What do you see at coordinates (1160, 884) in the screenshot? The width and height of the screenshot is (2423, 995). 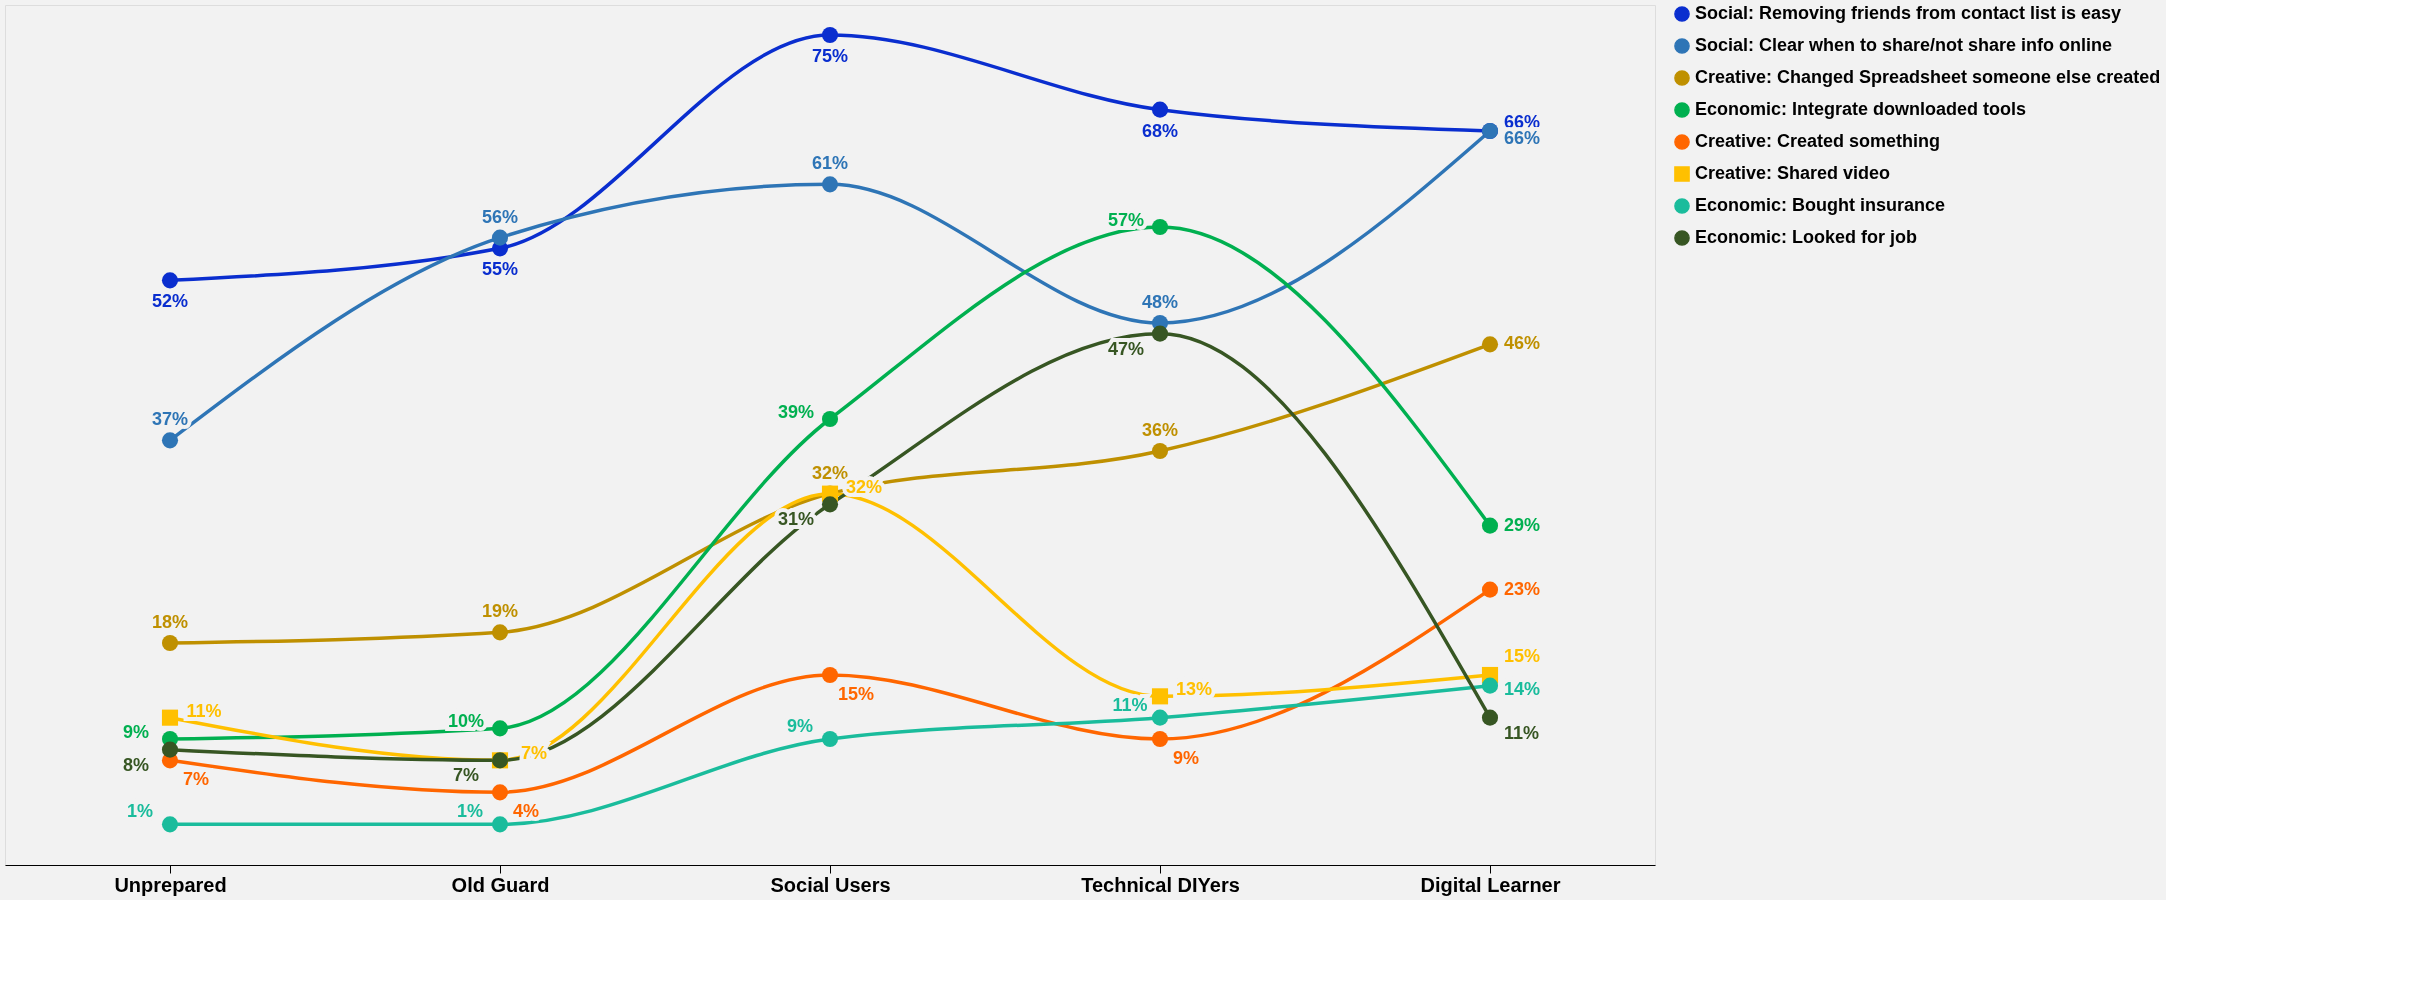 I see `x-tick-label: Technical DIYers` at bounding box center [1160, 884].